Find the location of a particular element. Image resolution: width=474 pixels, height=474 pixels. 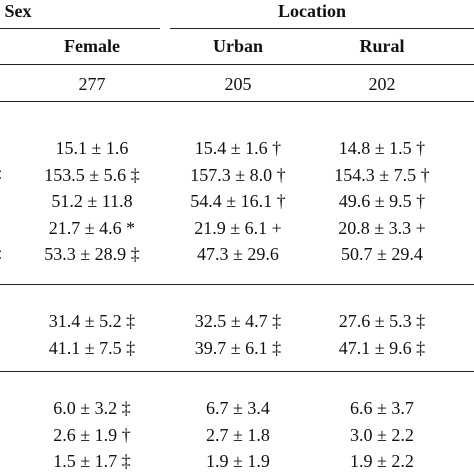

cell: 1.9 ± 2.2 is located at coordinates (382, 461).